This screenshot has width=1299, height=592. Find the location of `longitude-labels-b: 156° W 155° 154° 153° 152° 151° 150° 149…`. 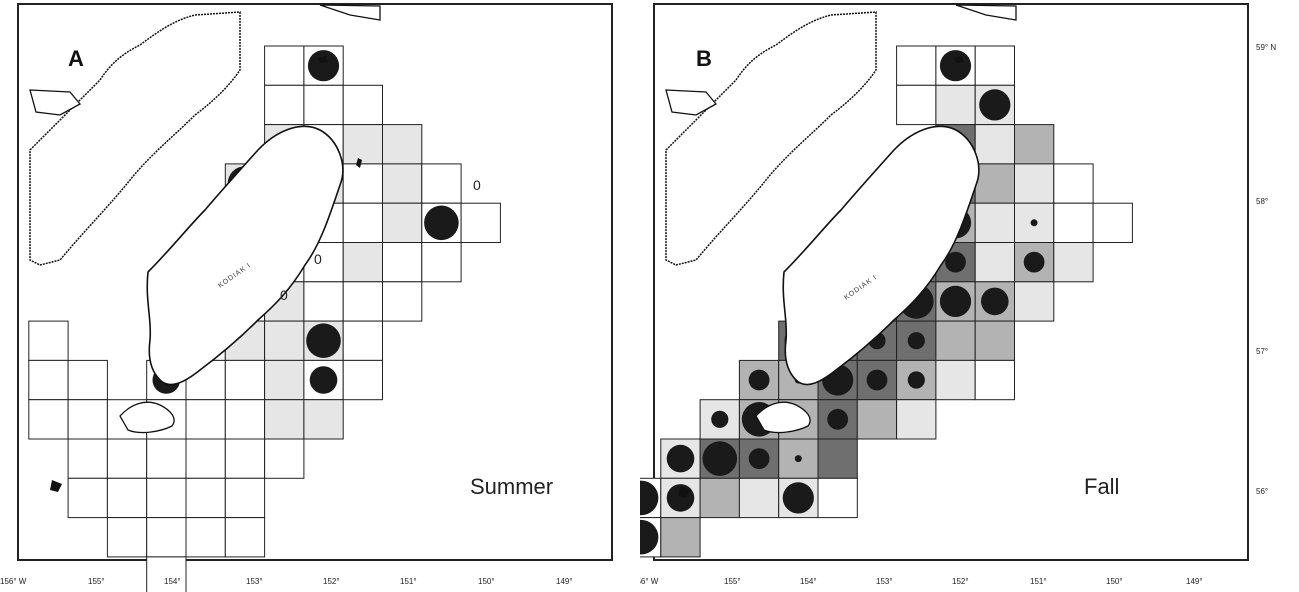

longitude-labels-b: 156° W 155° 154° 153° 152° 151° 150° 149… is located at coordinates (921, 581).